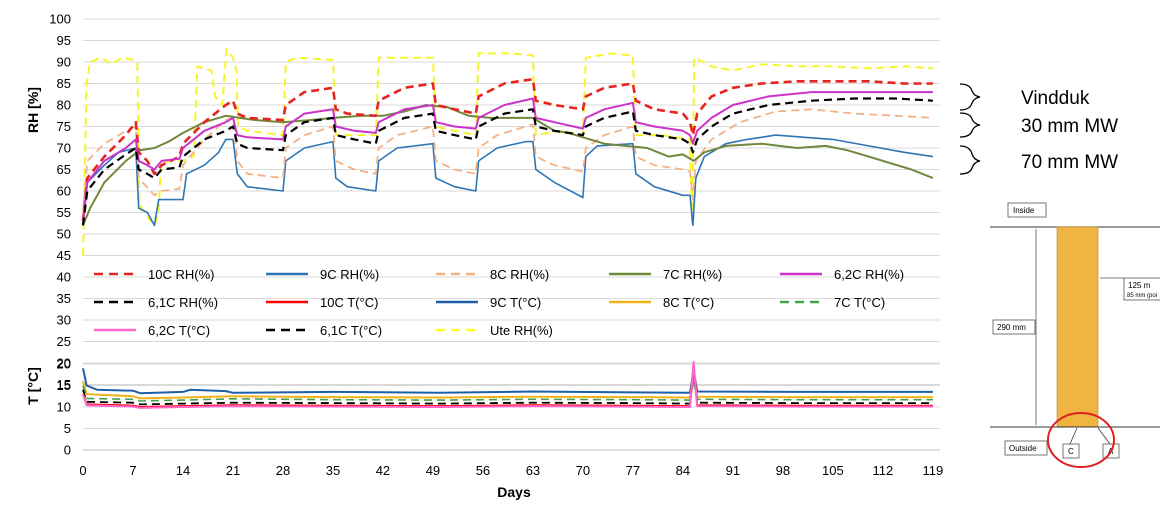  I want to click on height-label-box, so click(1014, 327).